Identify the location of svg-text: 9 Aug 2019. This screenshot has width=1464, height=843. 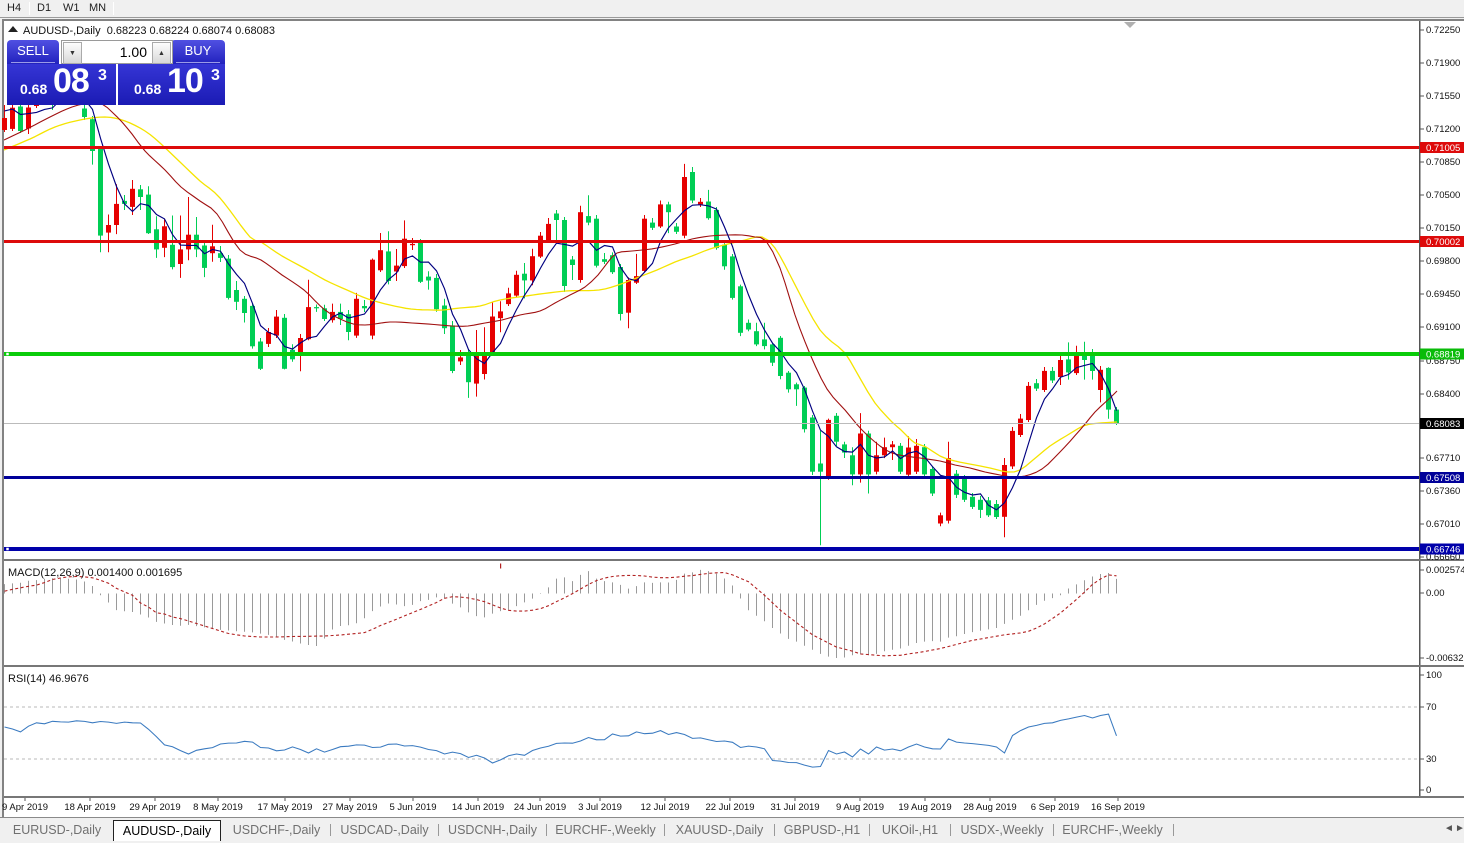
(860, 807).